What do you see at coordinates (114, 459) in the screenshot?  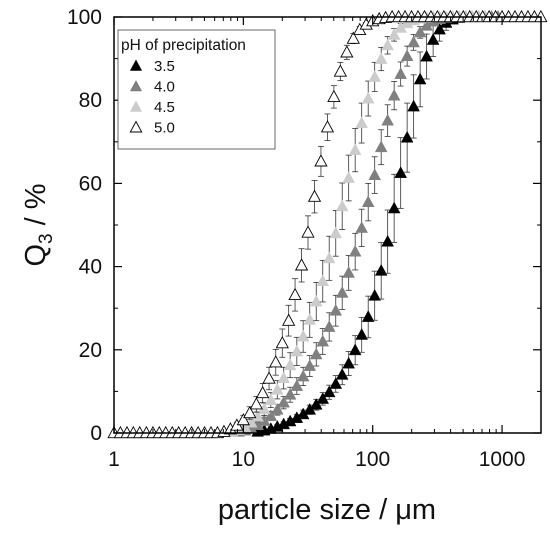 I see `x-tick-label: 1` at bounding box center [114, 459].